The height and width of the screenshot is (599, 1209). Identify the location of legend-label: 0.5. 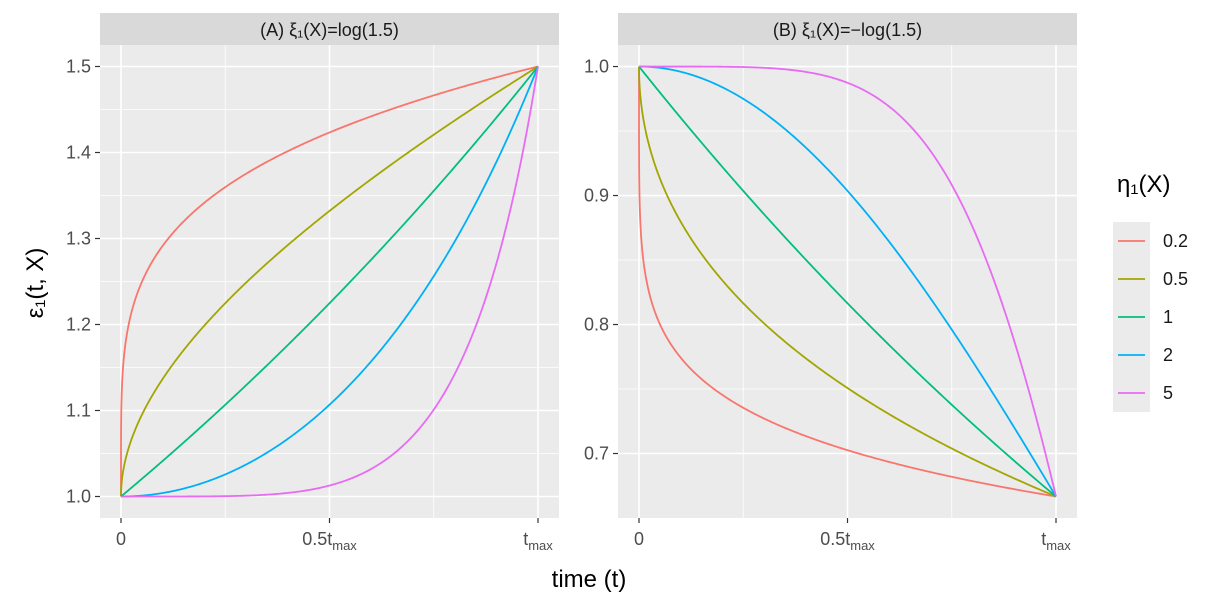
(1175, 279).